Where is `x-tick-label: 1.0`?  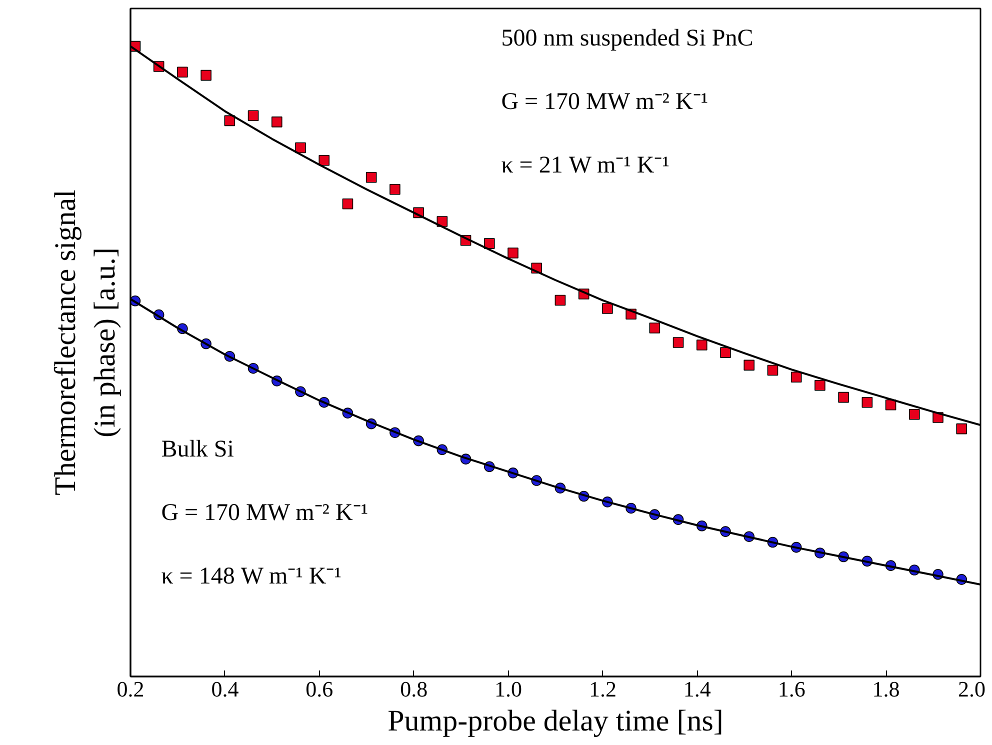 x-tick-label: 1.0 is located at coordinates (508, 689).